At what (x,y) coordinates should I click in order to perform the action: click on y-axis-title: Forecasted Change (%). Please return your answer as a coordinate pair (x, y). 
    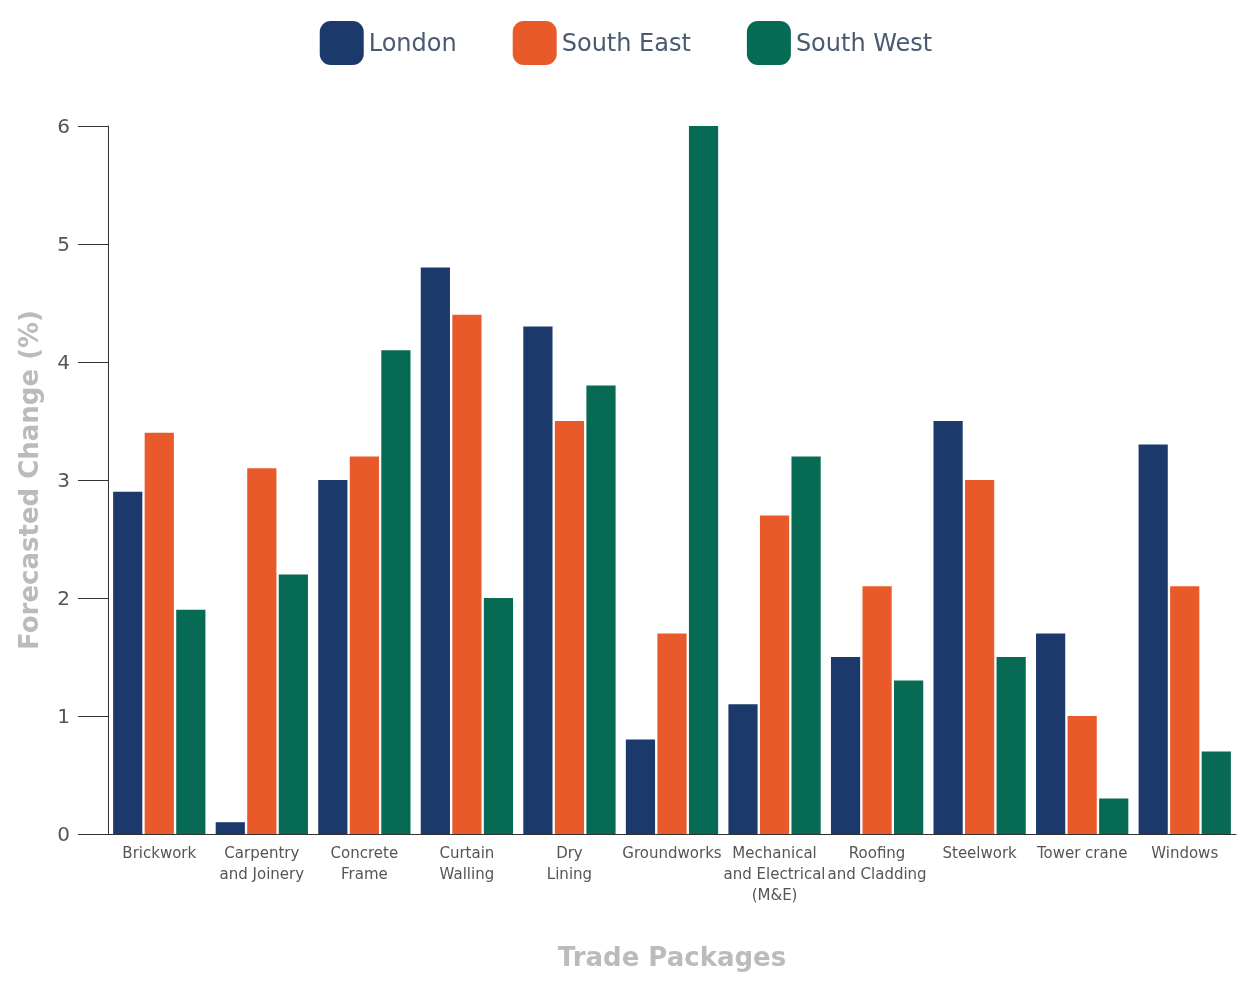
    Looking at the image, I should click on (29, 480).